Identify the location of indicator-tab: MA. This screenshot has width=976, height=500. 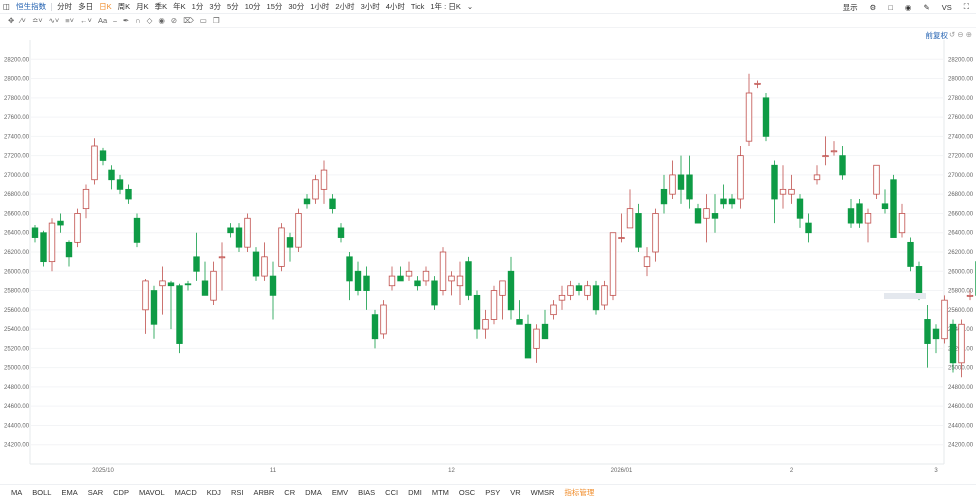
(17, 492).